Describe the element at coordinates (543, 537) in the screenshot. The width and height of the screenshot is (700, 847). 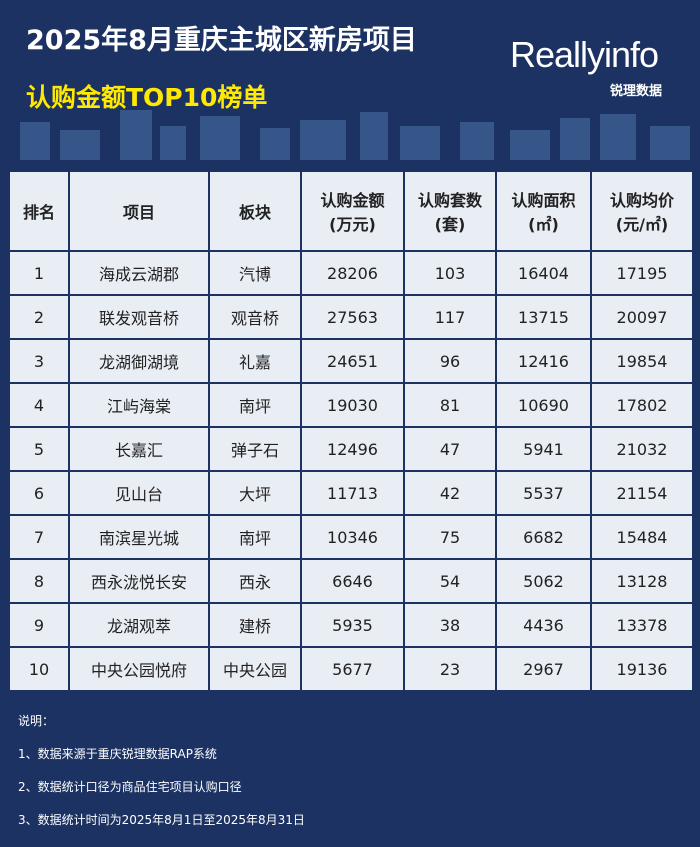
I see `table-cell: 6682` at that location.